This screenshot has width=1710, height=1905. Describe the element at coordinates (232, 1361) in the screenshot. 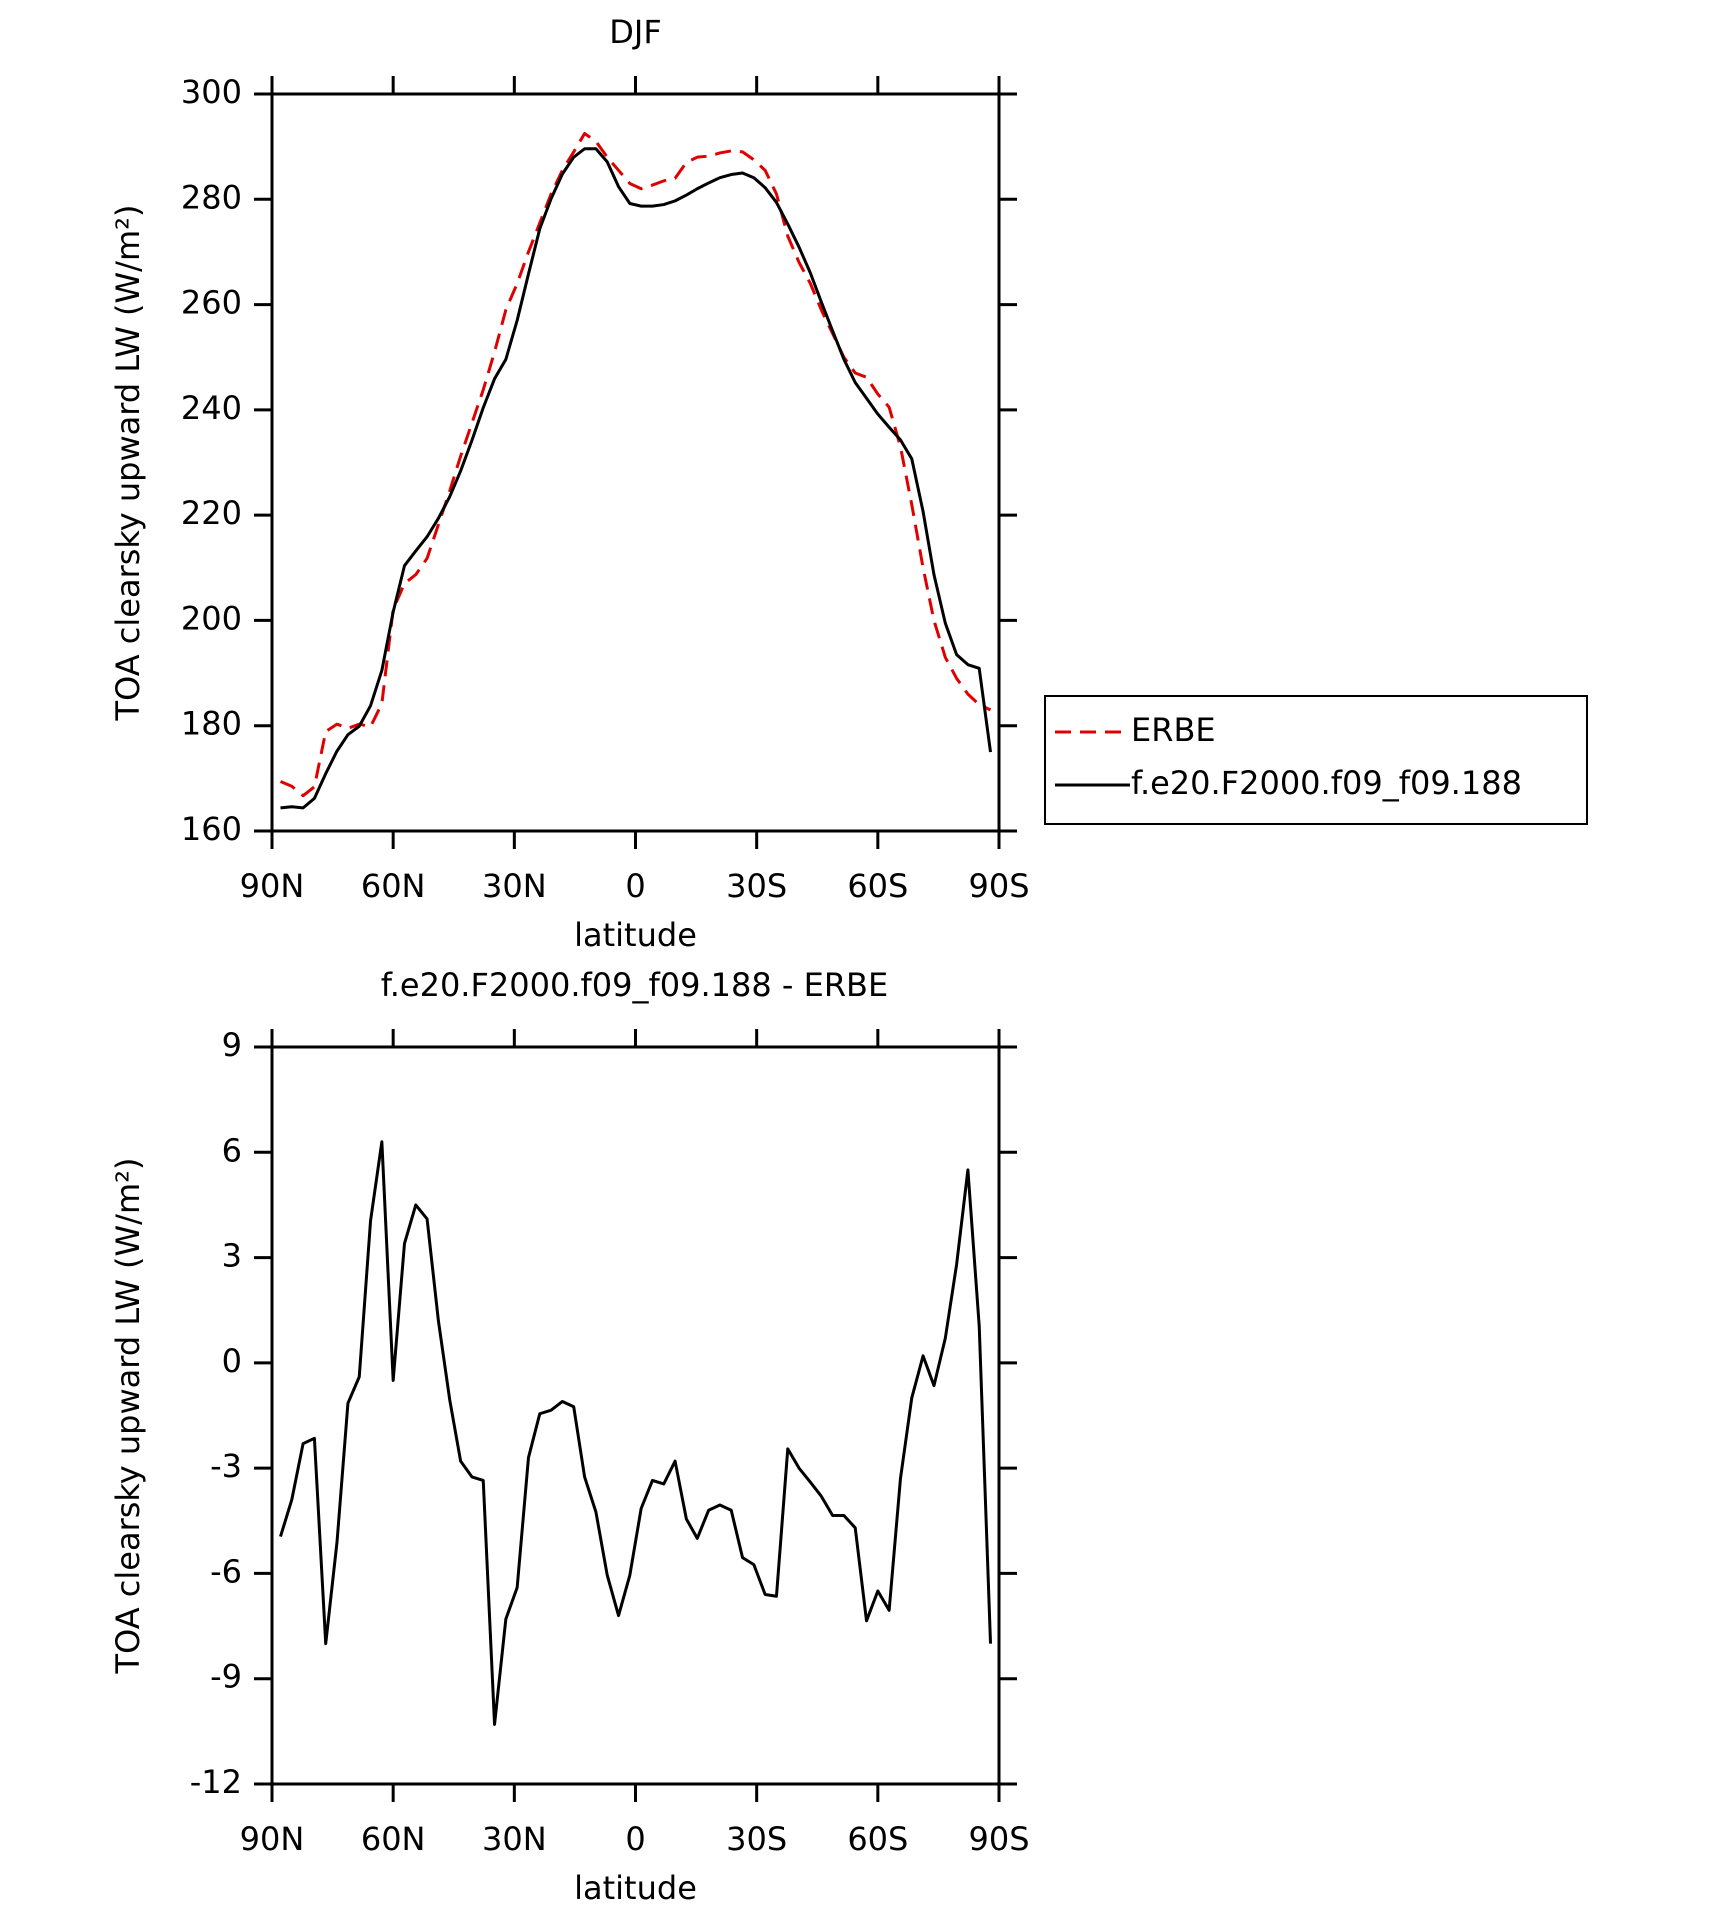

I see `y-tick-label: 0` at that location.